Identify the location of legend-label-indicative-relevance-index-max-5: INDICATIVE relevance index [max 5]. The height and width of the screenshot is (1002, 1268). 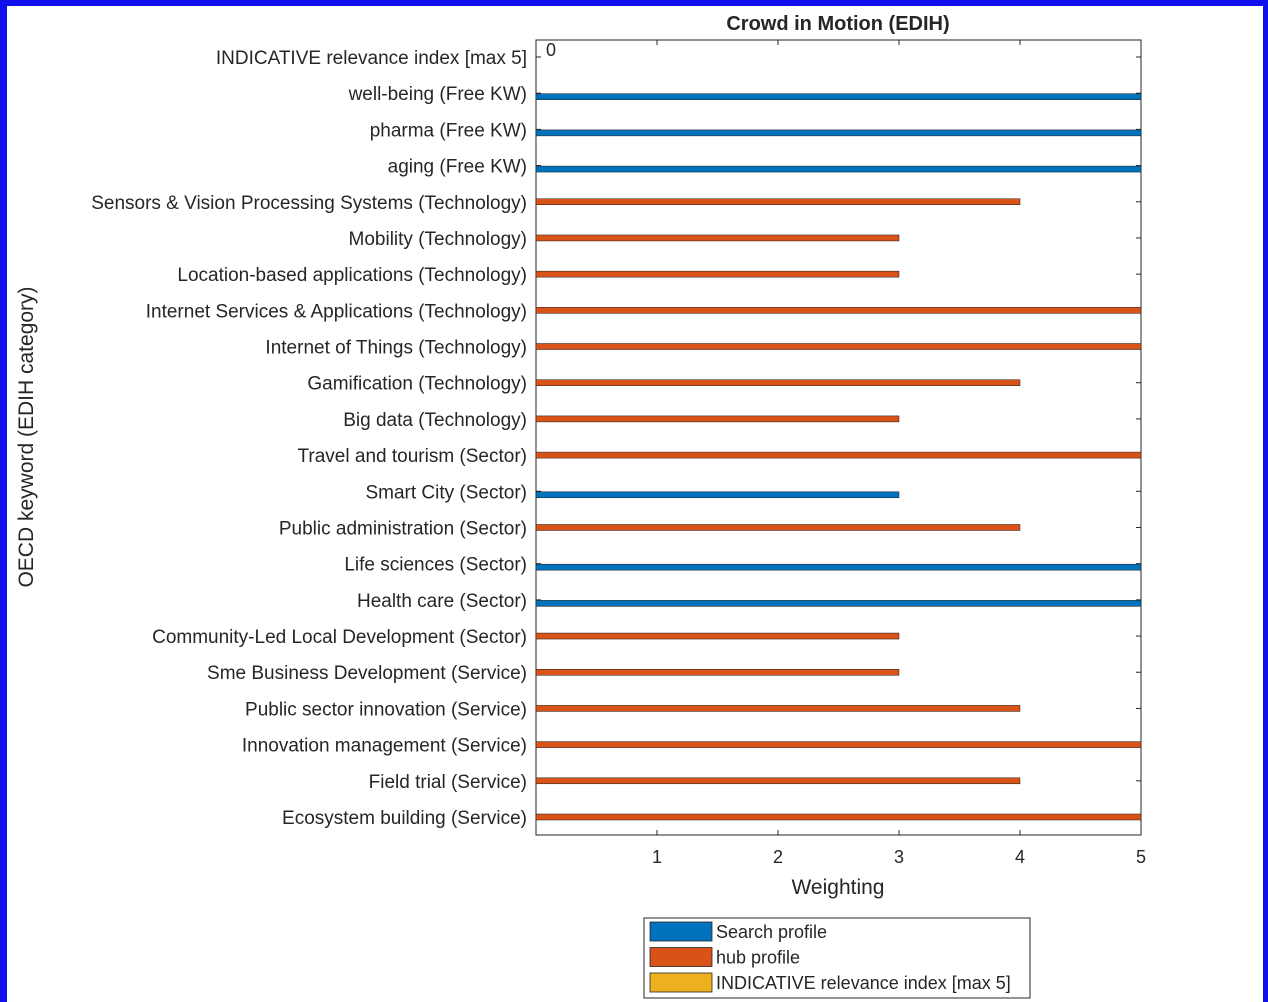
(863, 983).